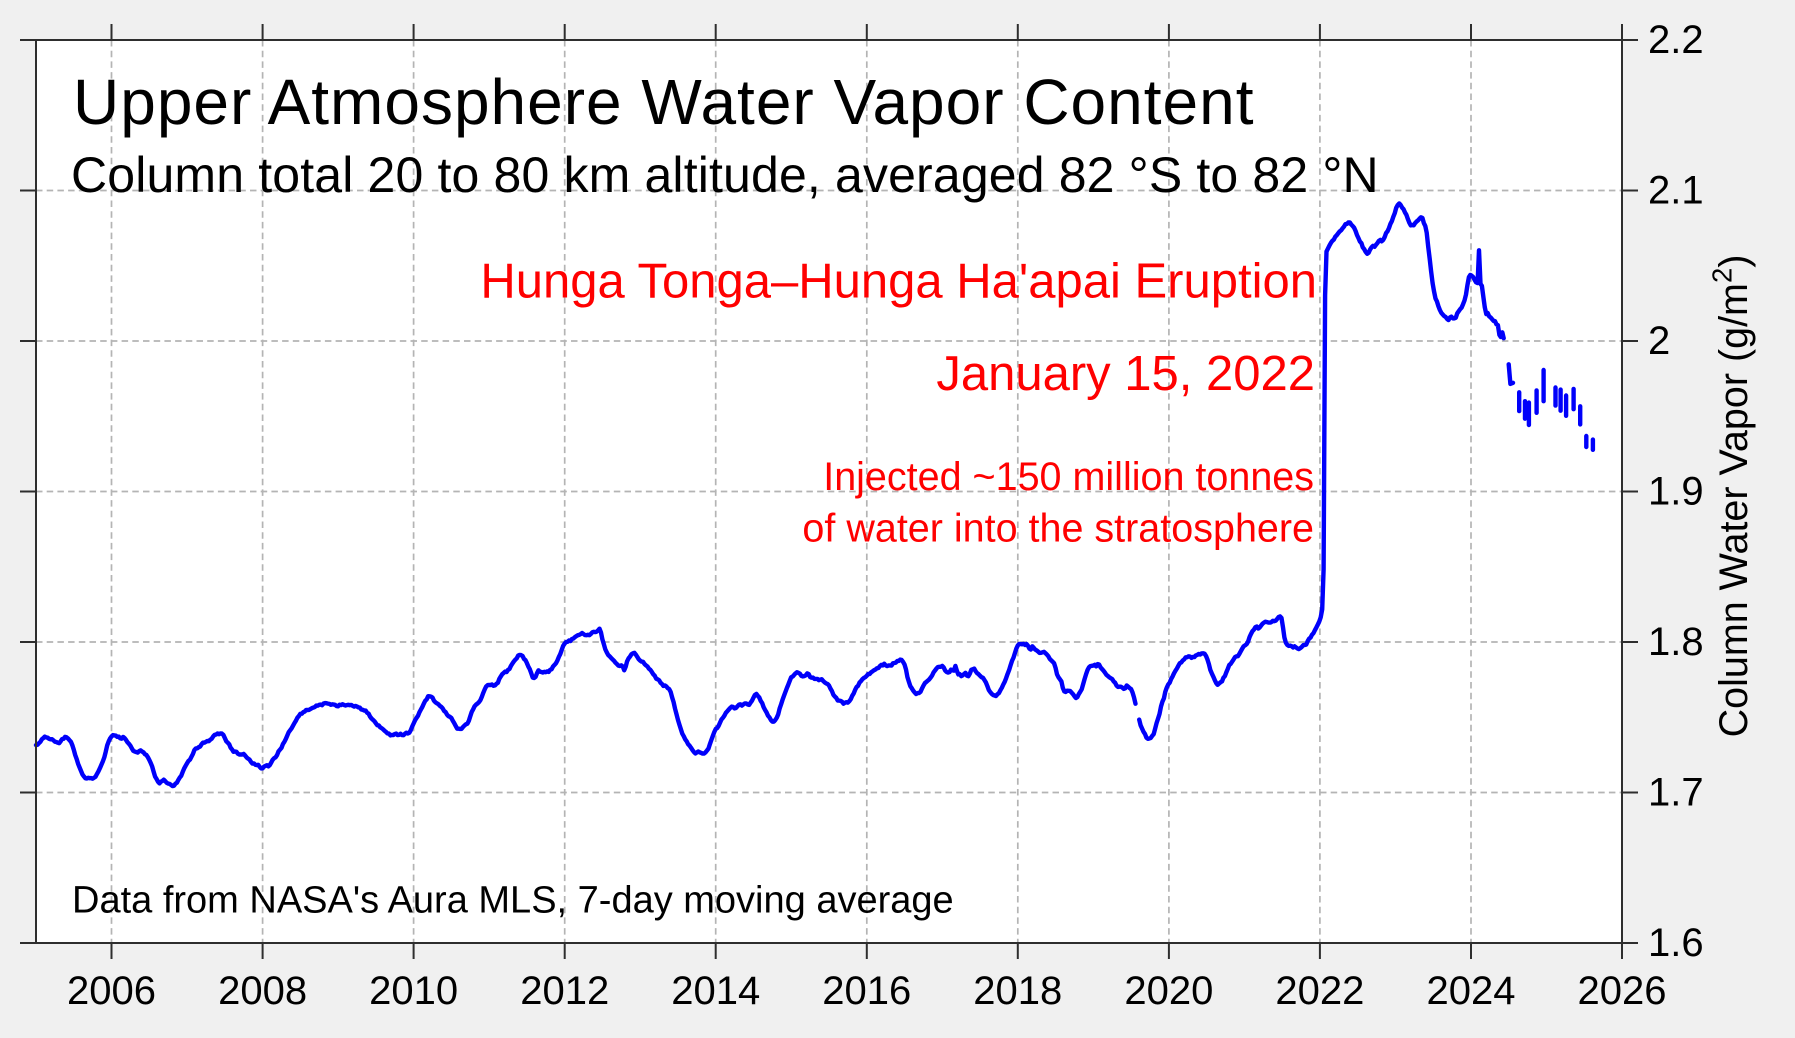 The height and width of the screenshot is (1038, 1795). What do you see at coordinates (1125, 374) in the screenshot?
I see `svg-text: January 15, 2022` at bounding box center [1125, 374].